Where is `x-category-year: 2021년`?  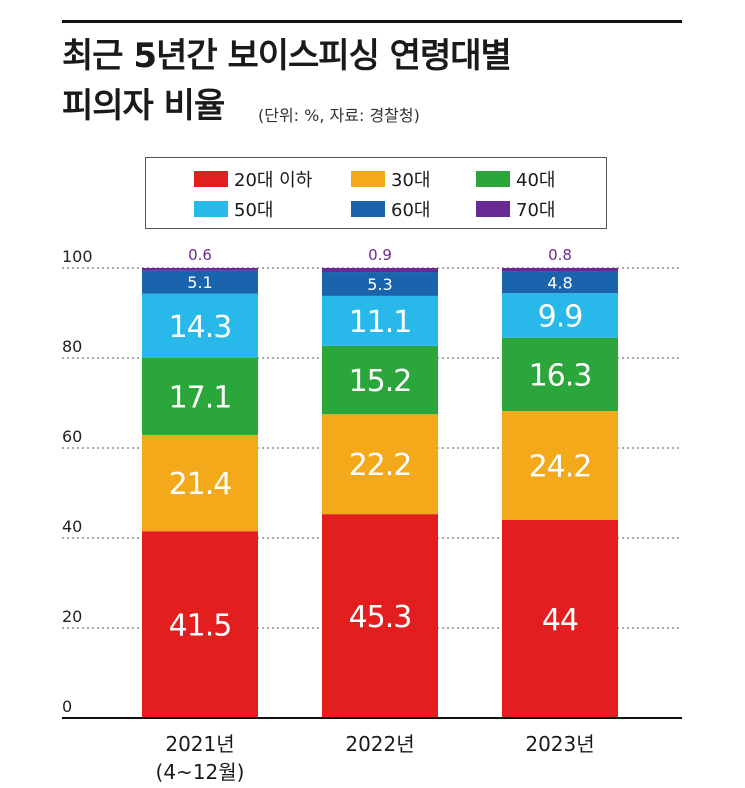 x-category-year: 2021년 is located at coordinates (200, 744).